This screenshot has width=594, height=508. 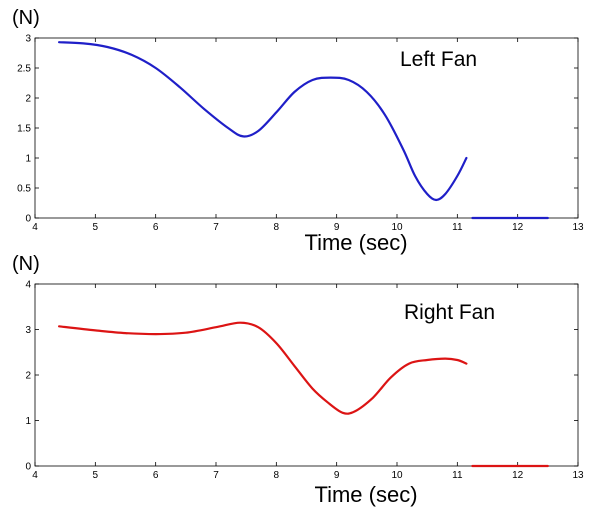 I want to click on left-fan-x-label: Time (sec), so click(x=355, y=242).